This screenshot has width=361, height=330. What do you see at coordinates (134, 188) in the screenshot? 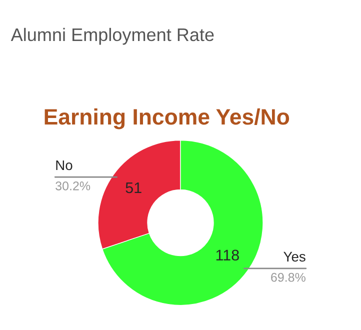
I see `data-label: 51` at bounding box center [134, 188].